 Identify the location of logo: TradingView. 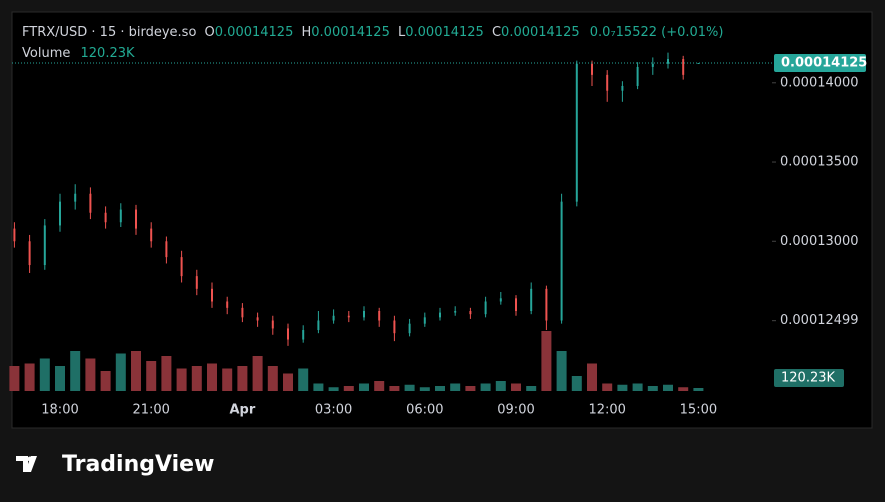
(115, 464).